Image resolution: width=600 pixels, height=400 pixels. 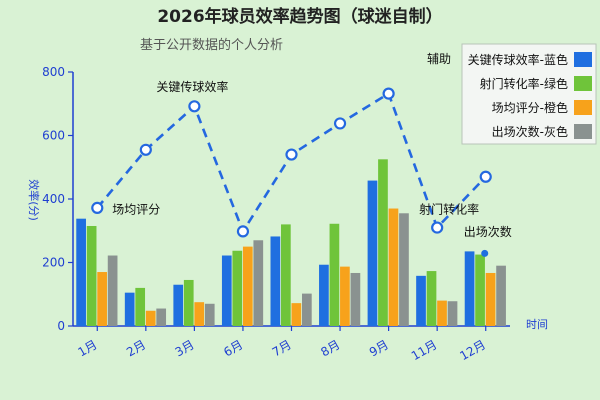 I want to click on legend-entry-label: 出场次数-灰色, so click(x=530, y=131).